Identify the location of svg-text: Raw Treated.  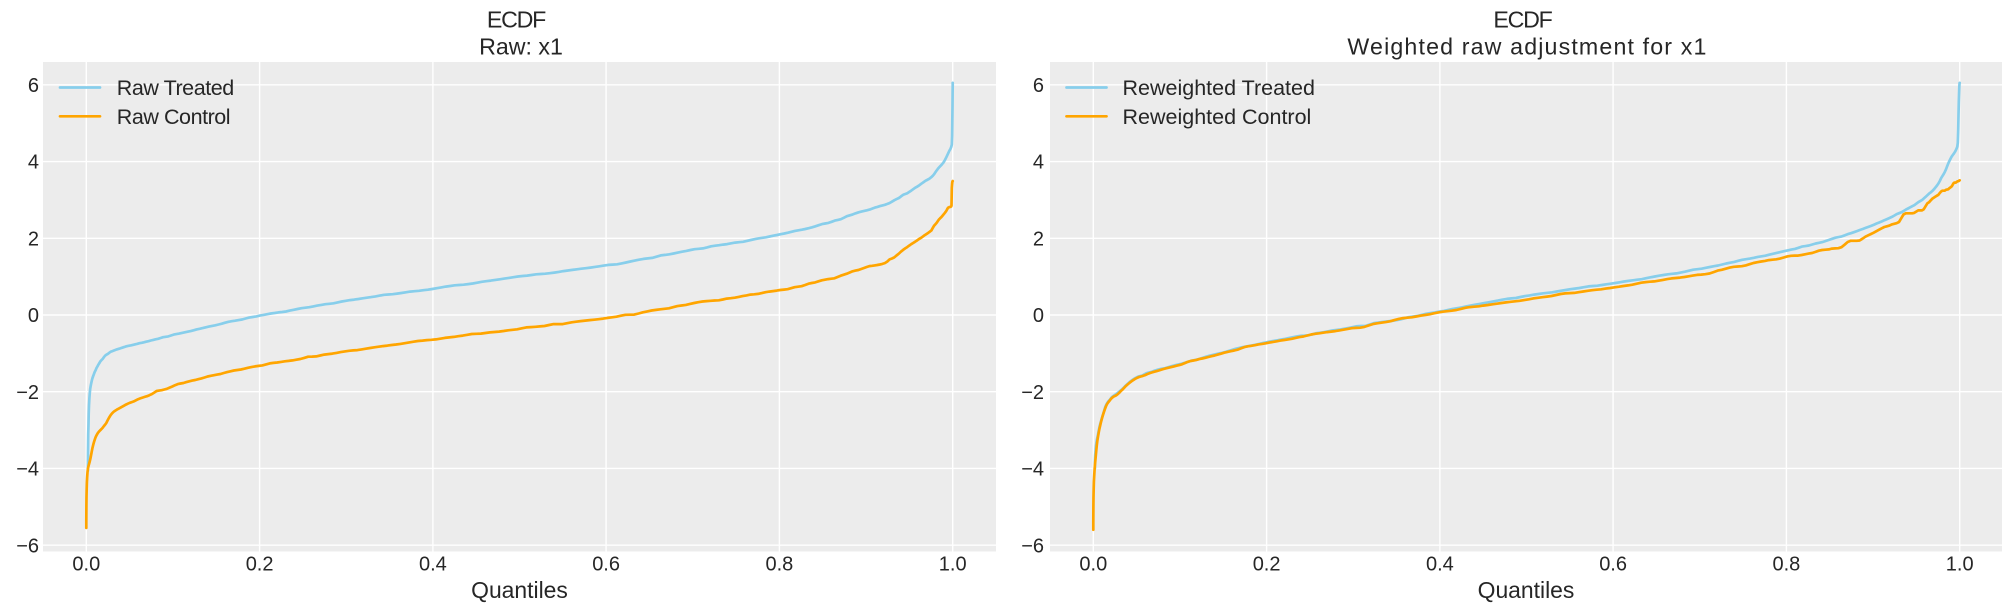
(175, 88).